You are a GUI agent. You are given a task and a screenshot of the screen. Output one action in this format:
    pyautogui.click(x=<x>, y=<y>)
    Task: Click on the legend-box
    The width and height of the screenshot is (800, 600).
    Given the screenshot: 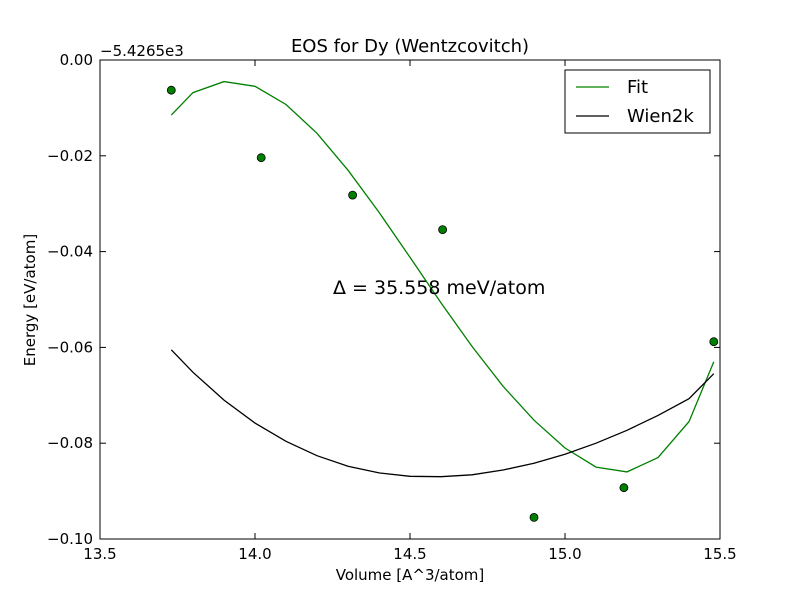 What is the action you would take?
    pyautogui.click(x=637, y=101)
    